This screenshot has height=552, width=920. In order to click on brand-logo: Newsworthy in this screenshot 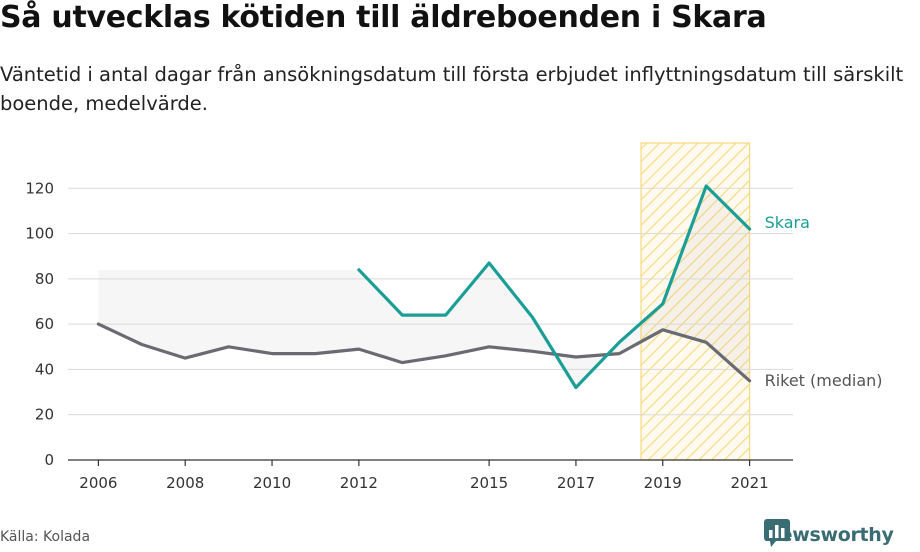, I will do `click(829, 535)`.